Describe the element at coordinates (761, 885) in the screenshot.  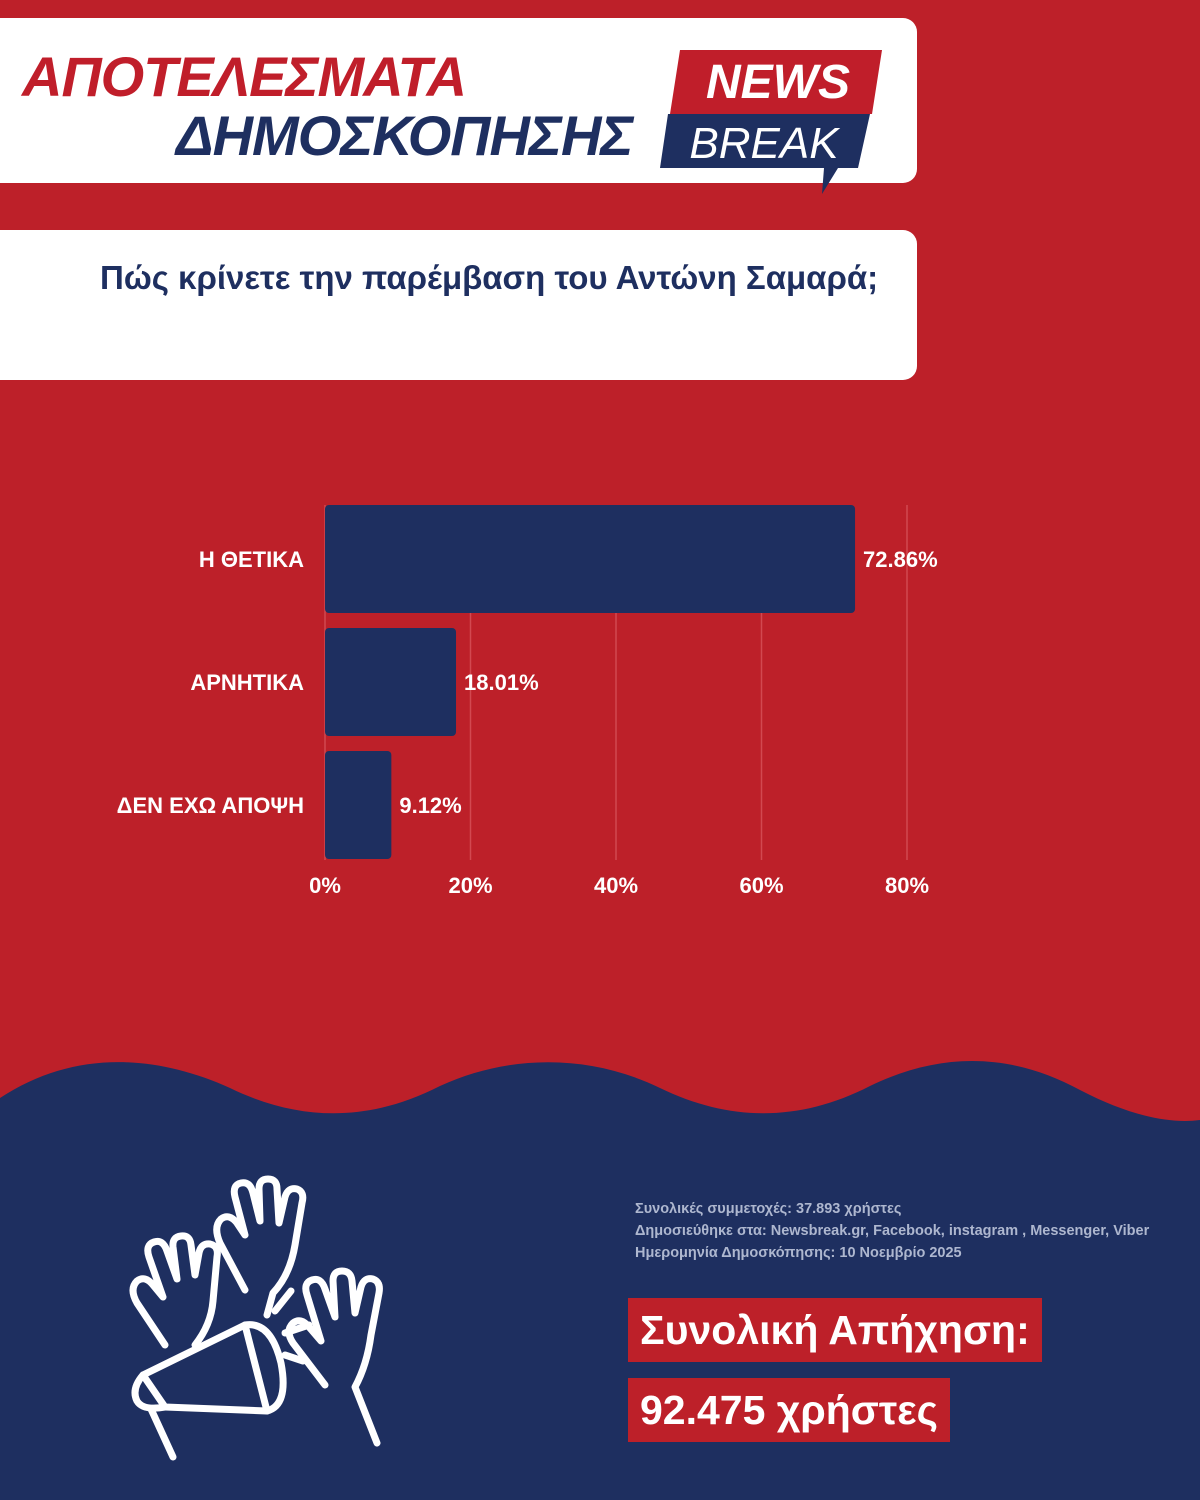
I see `x-tick-label: 60%` at that location.